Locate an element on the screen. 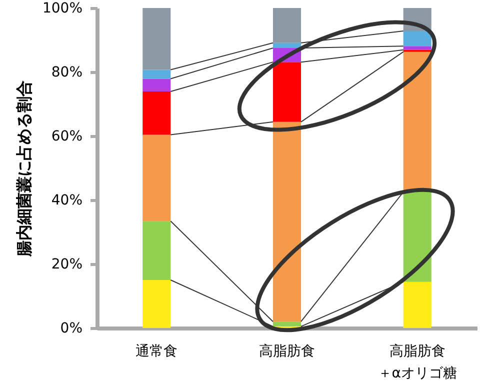 Image resolution: width=484 pixels, height=391 pixels. y-tick-label: 0% is located at coordinates (71, 328).